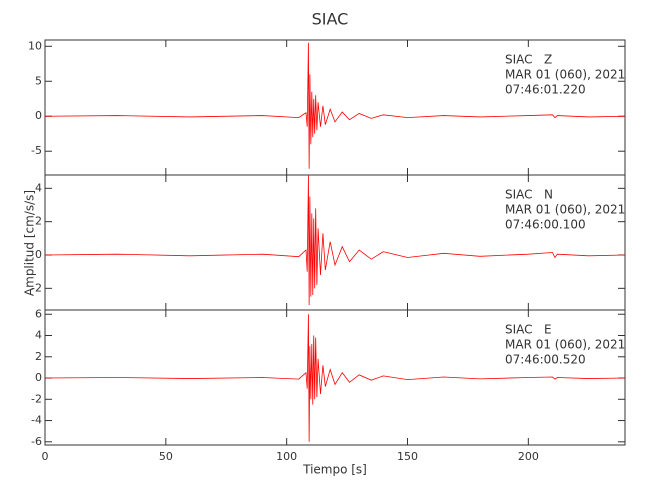 The image size is (650, 500). What do you see at coordinates (35, 45) in the screenshot?
I see `y-tick-label: 10` at bounding box center [35, 45].